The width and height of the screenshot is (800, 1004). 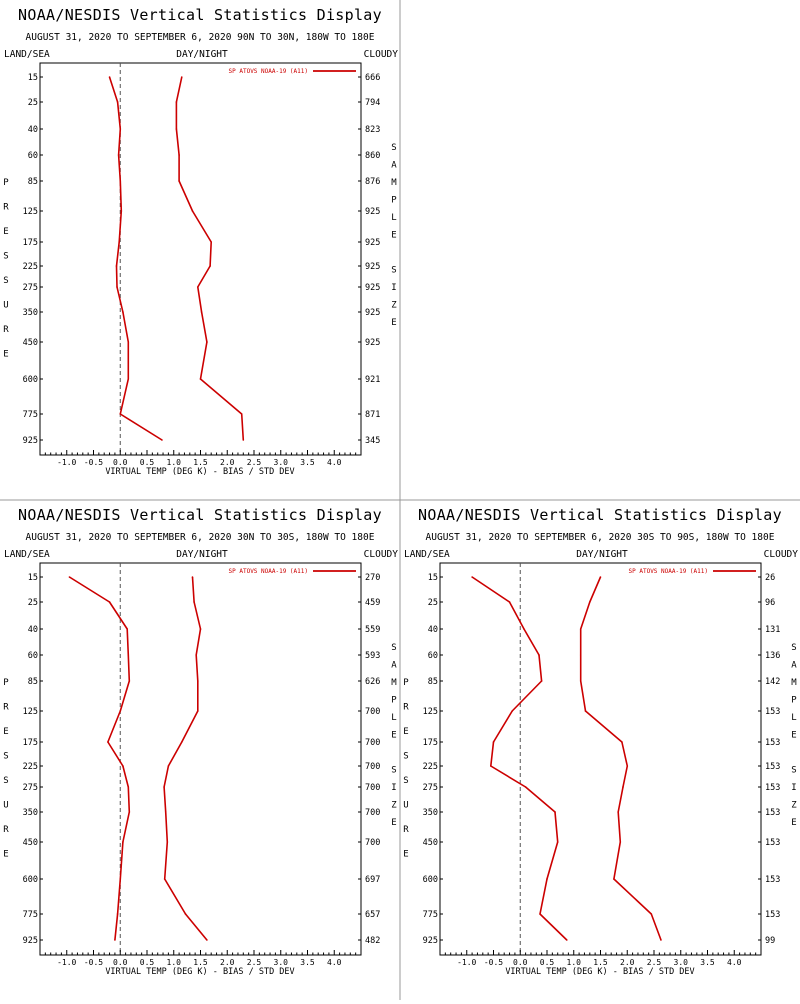 I want to click on x-tick-label: -1.0, so click(x=66, y=962).